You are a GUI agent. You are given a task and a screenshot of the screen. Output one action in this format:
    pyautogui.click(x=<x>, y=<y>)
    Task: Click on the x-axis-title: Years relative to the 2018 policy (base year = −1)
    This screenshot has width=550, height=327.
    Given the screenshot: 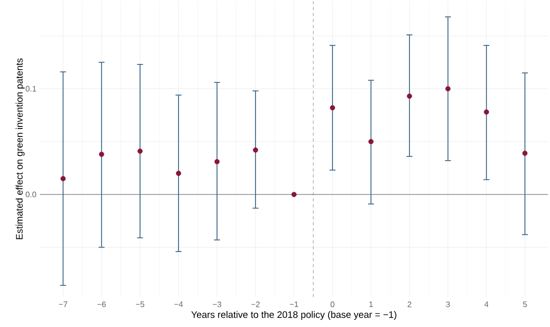 What is the action you would take?
    pyautogui.click(x=293, y=315)
    